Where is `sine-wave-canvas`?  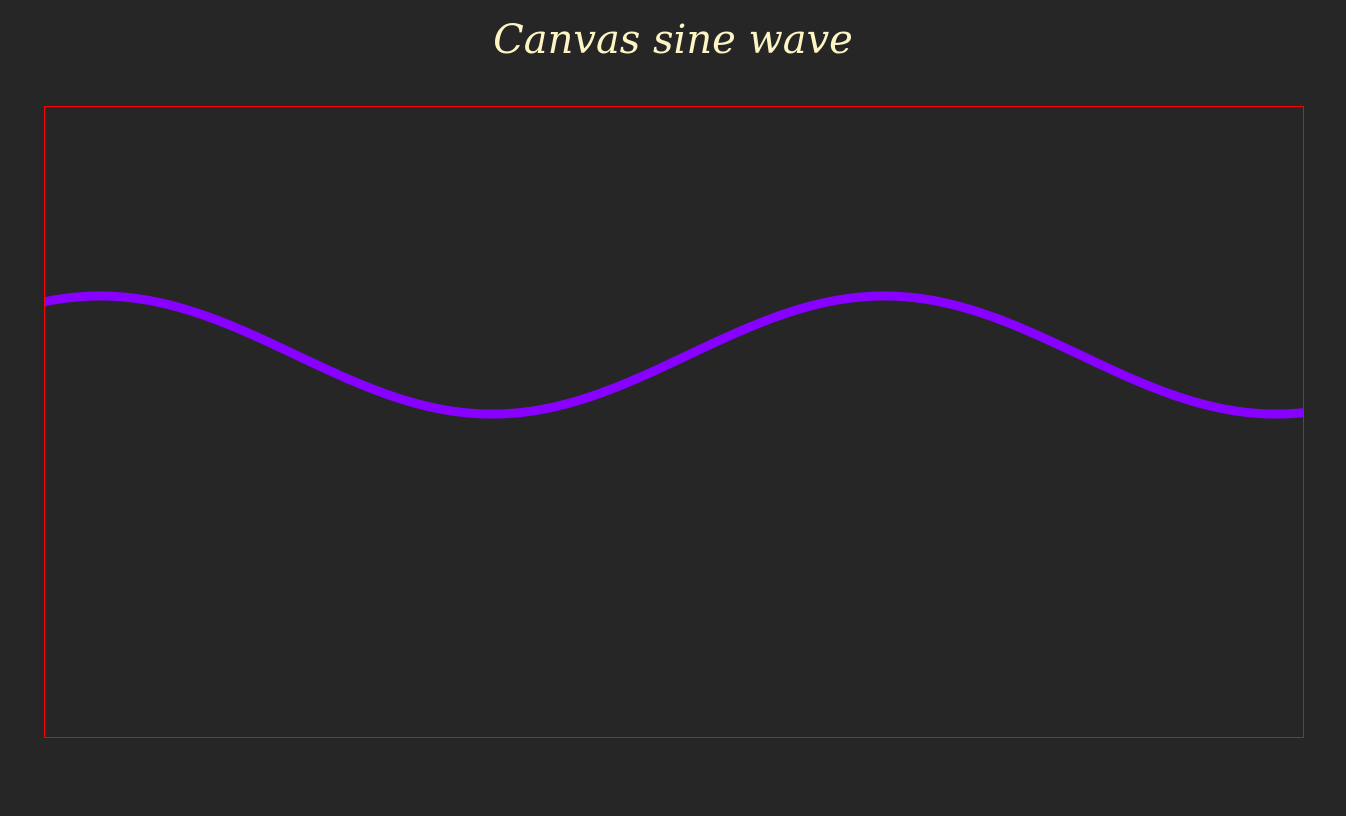 sine-wave-canvas is located at coordinates (674, 355).